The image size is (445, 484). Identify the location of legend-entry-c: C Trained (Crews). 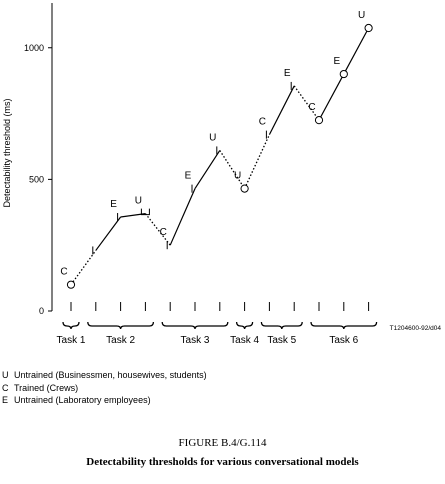
(104, 388).